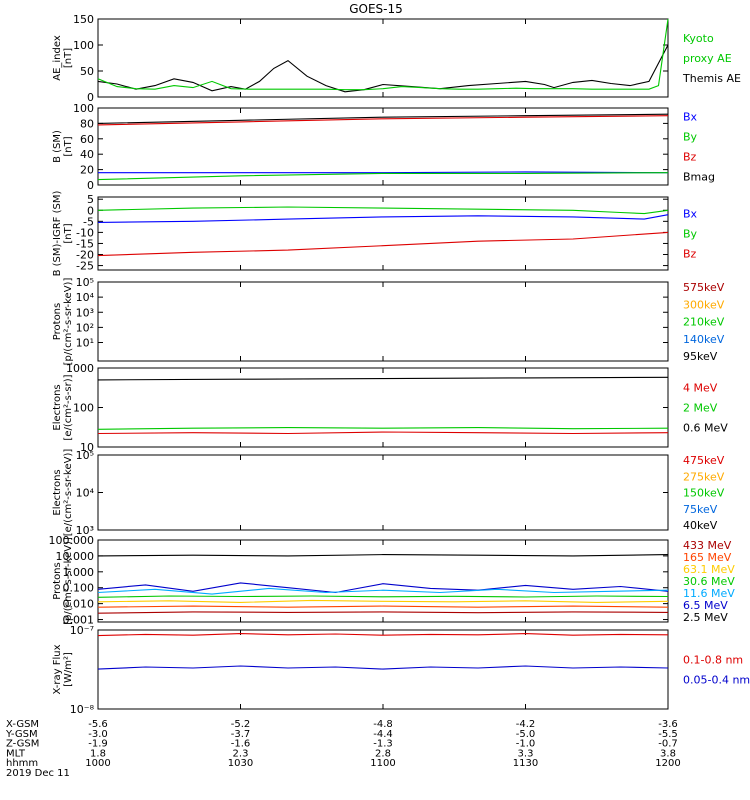  What do you see at coordinates (98, 753) in the screenshot?
I see `x-axis-row-value: 1.8` at bounding box center [98, 753].